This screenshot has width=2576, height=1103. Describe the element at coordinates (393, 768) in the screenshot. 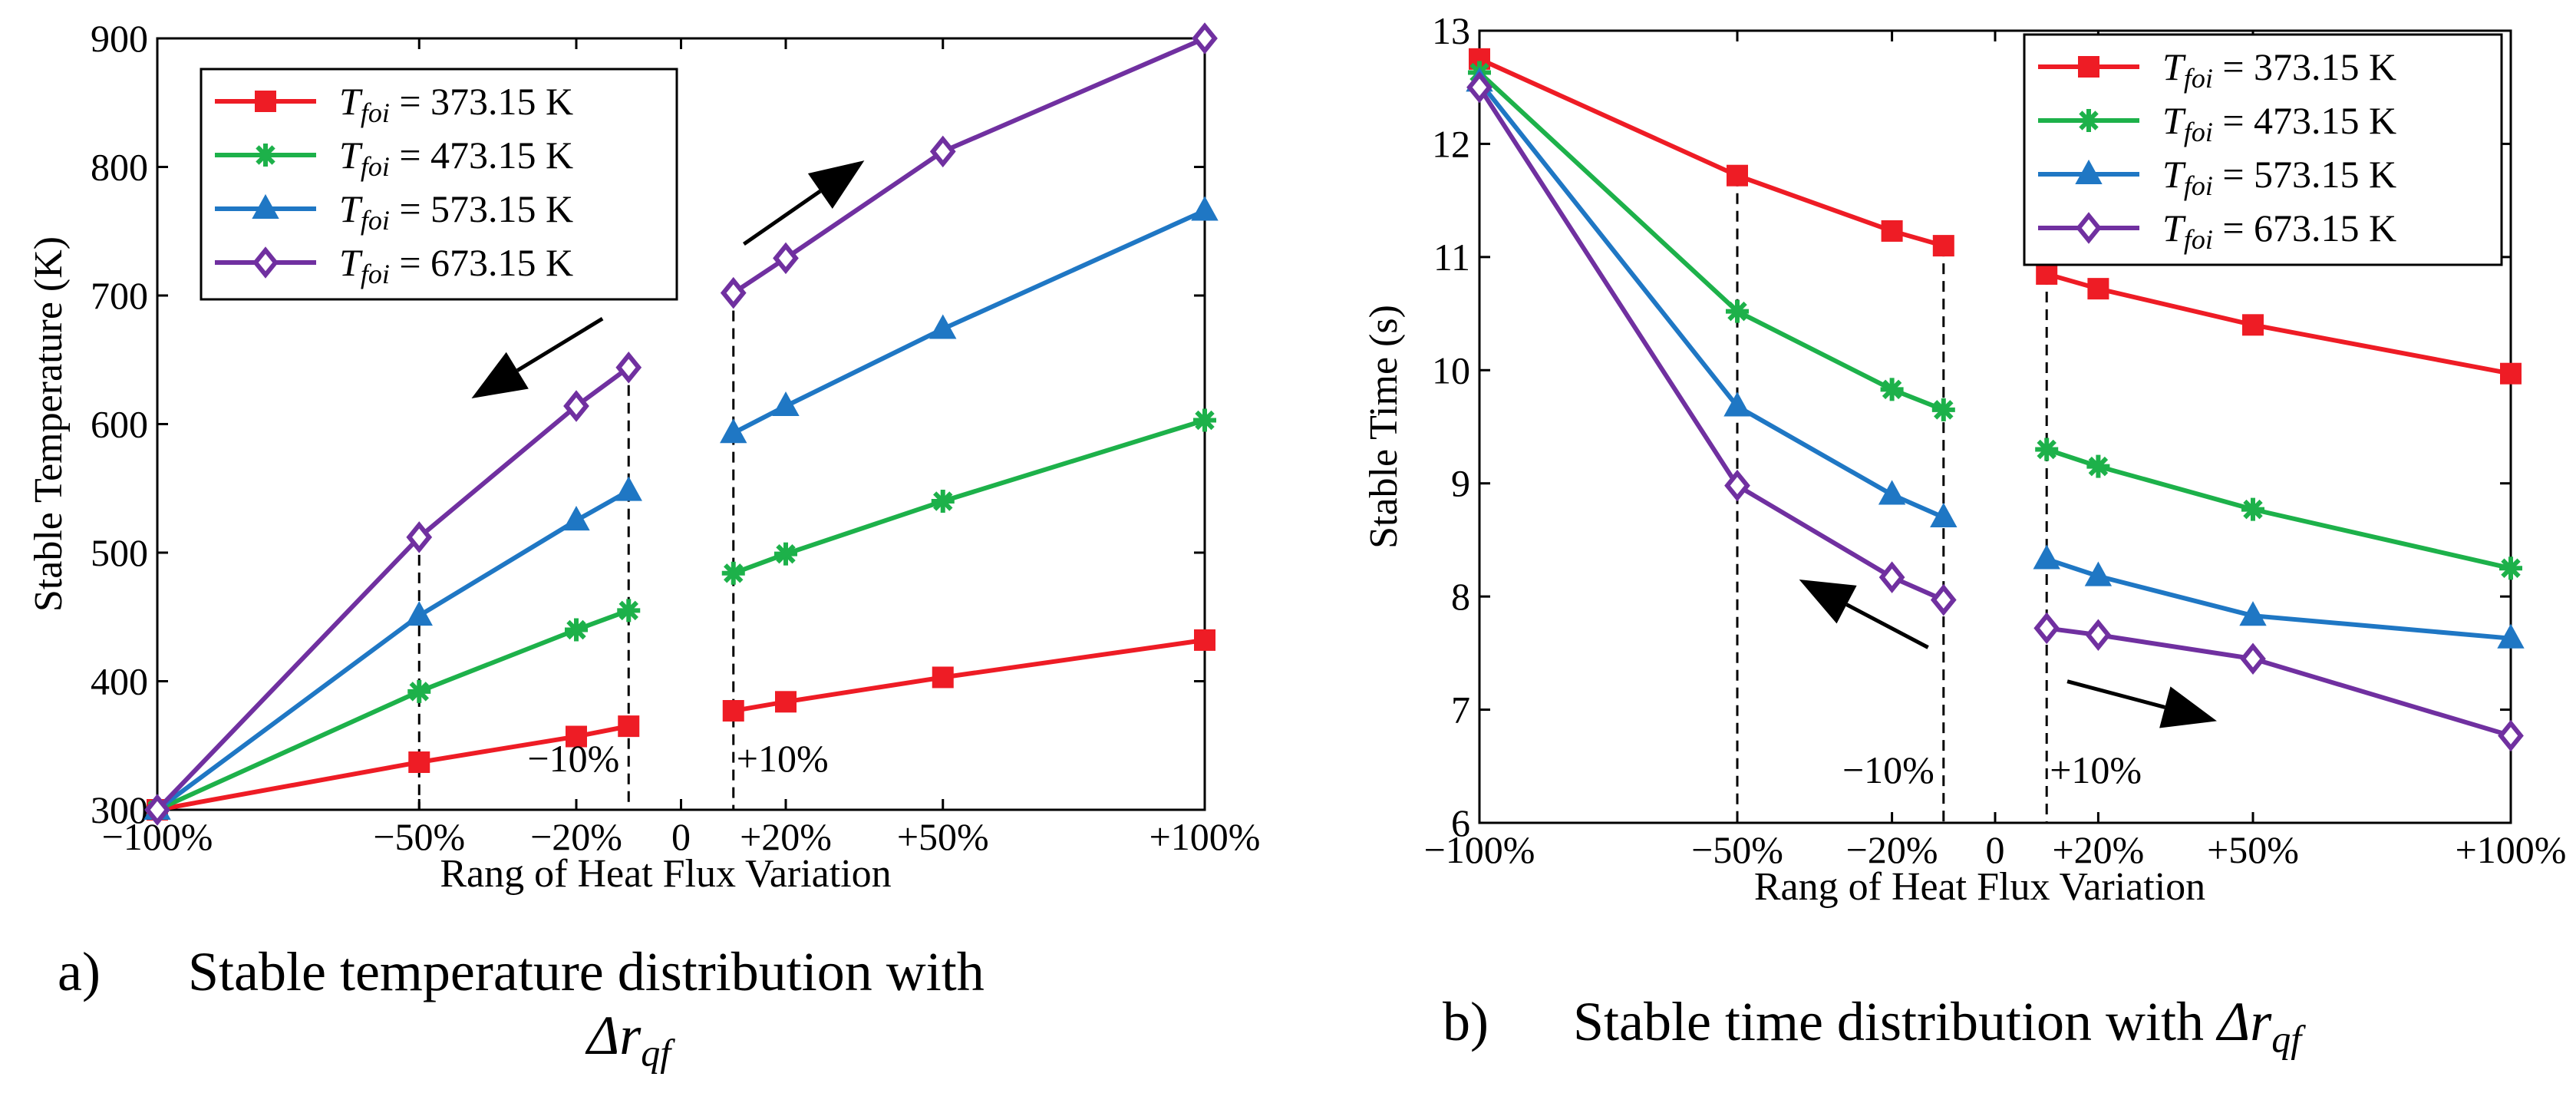

I see `panel-a-series-1-line-left` at that location.